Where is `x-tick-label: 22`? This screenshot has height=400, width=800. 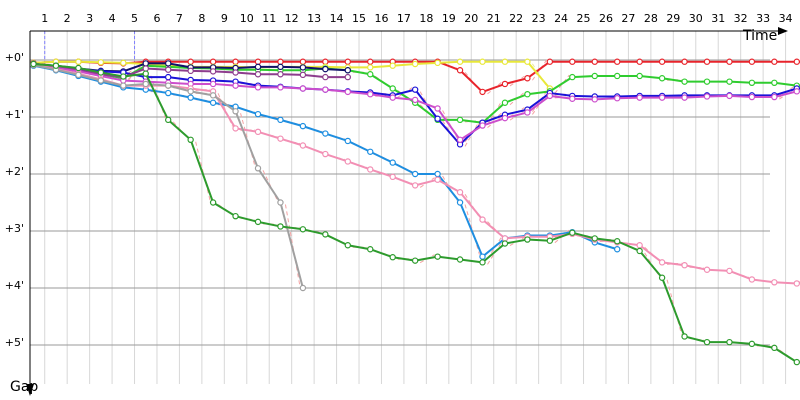
x-tick-label: 22 is located at coordinates (516, 18).